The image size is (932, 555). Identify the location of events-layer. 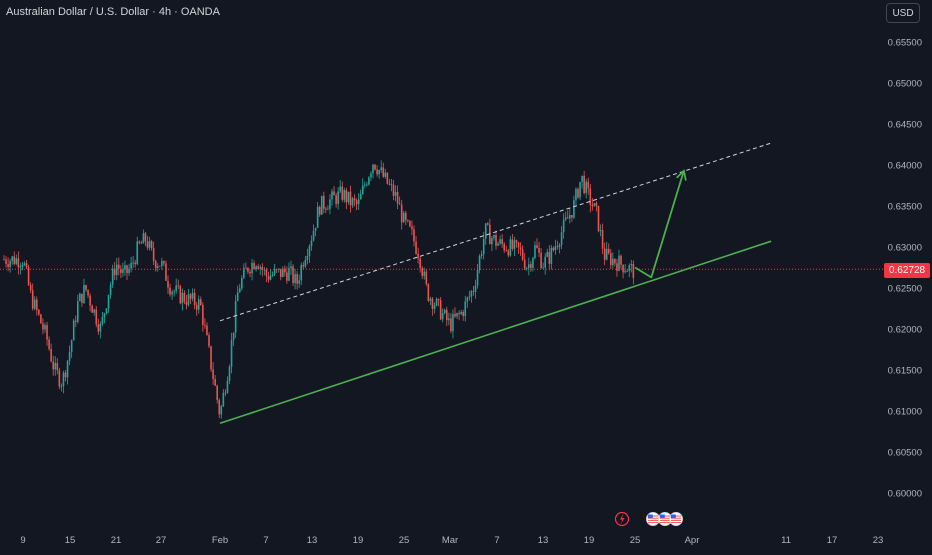
(648, 519).